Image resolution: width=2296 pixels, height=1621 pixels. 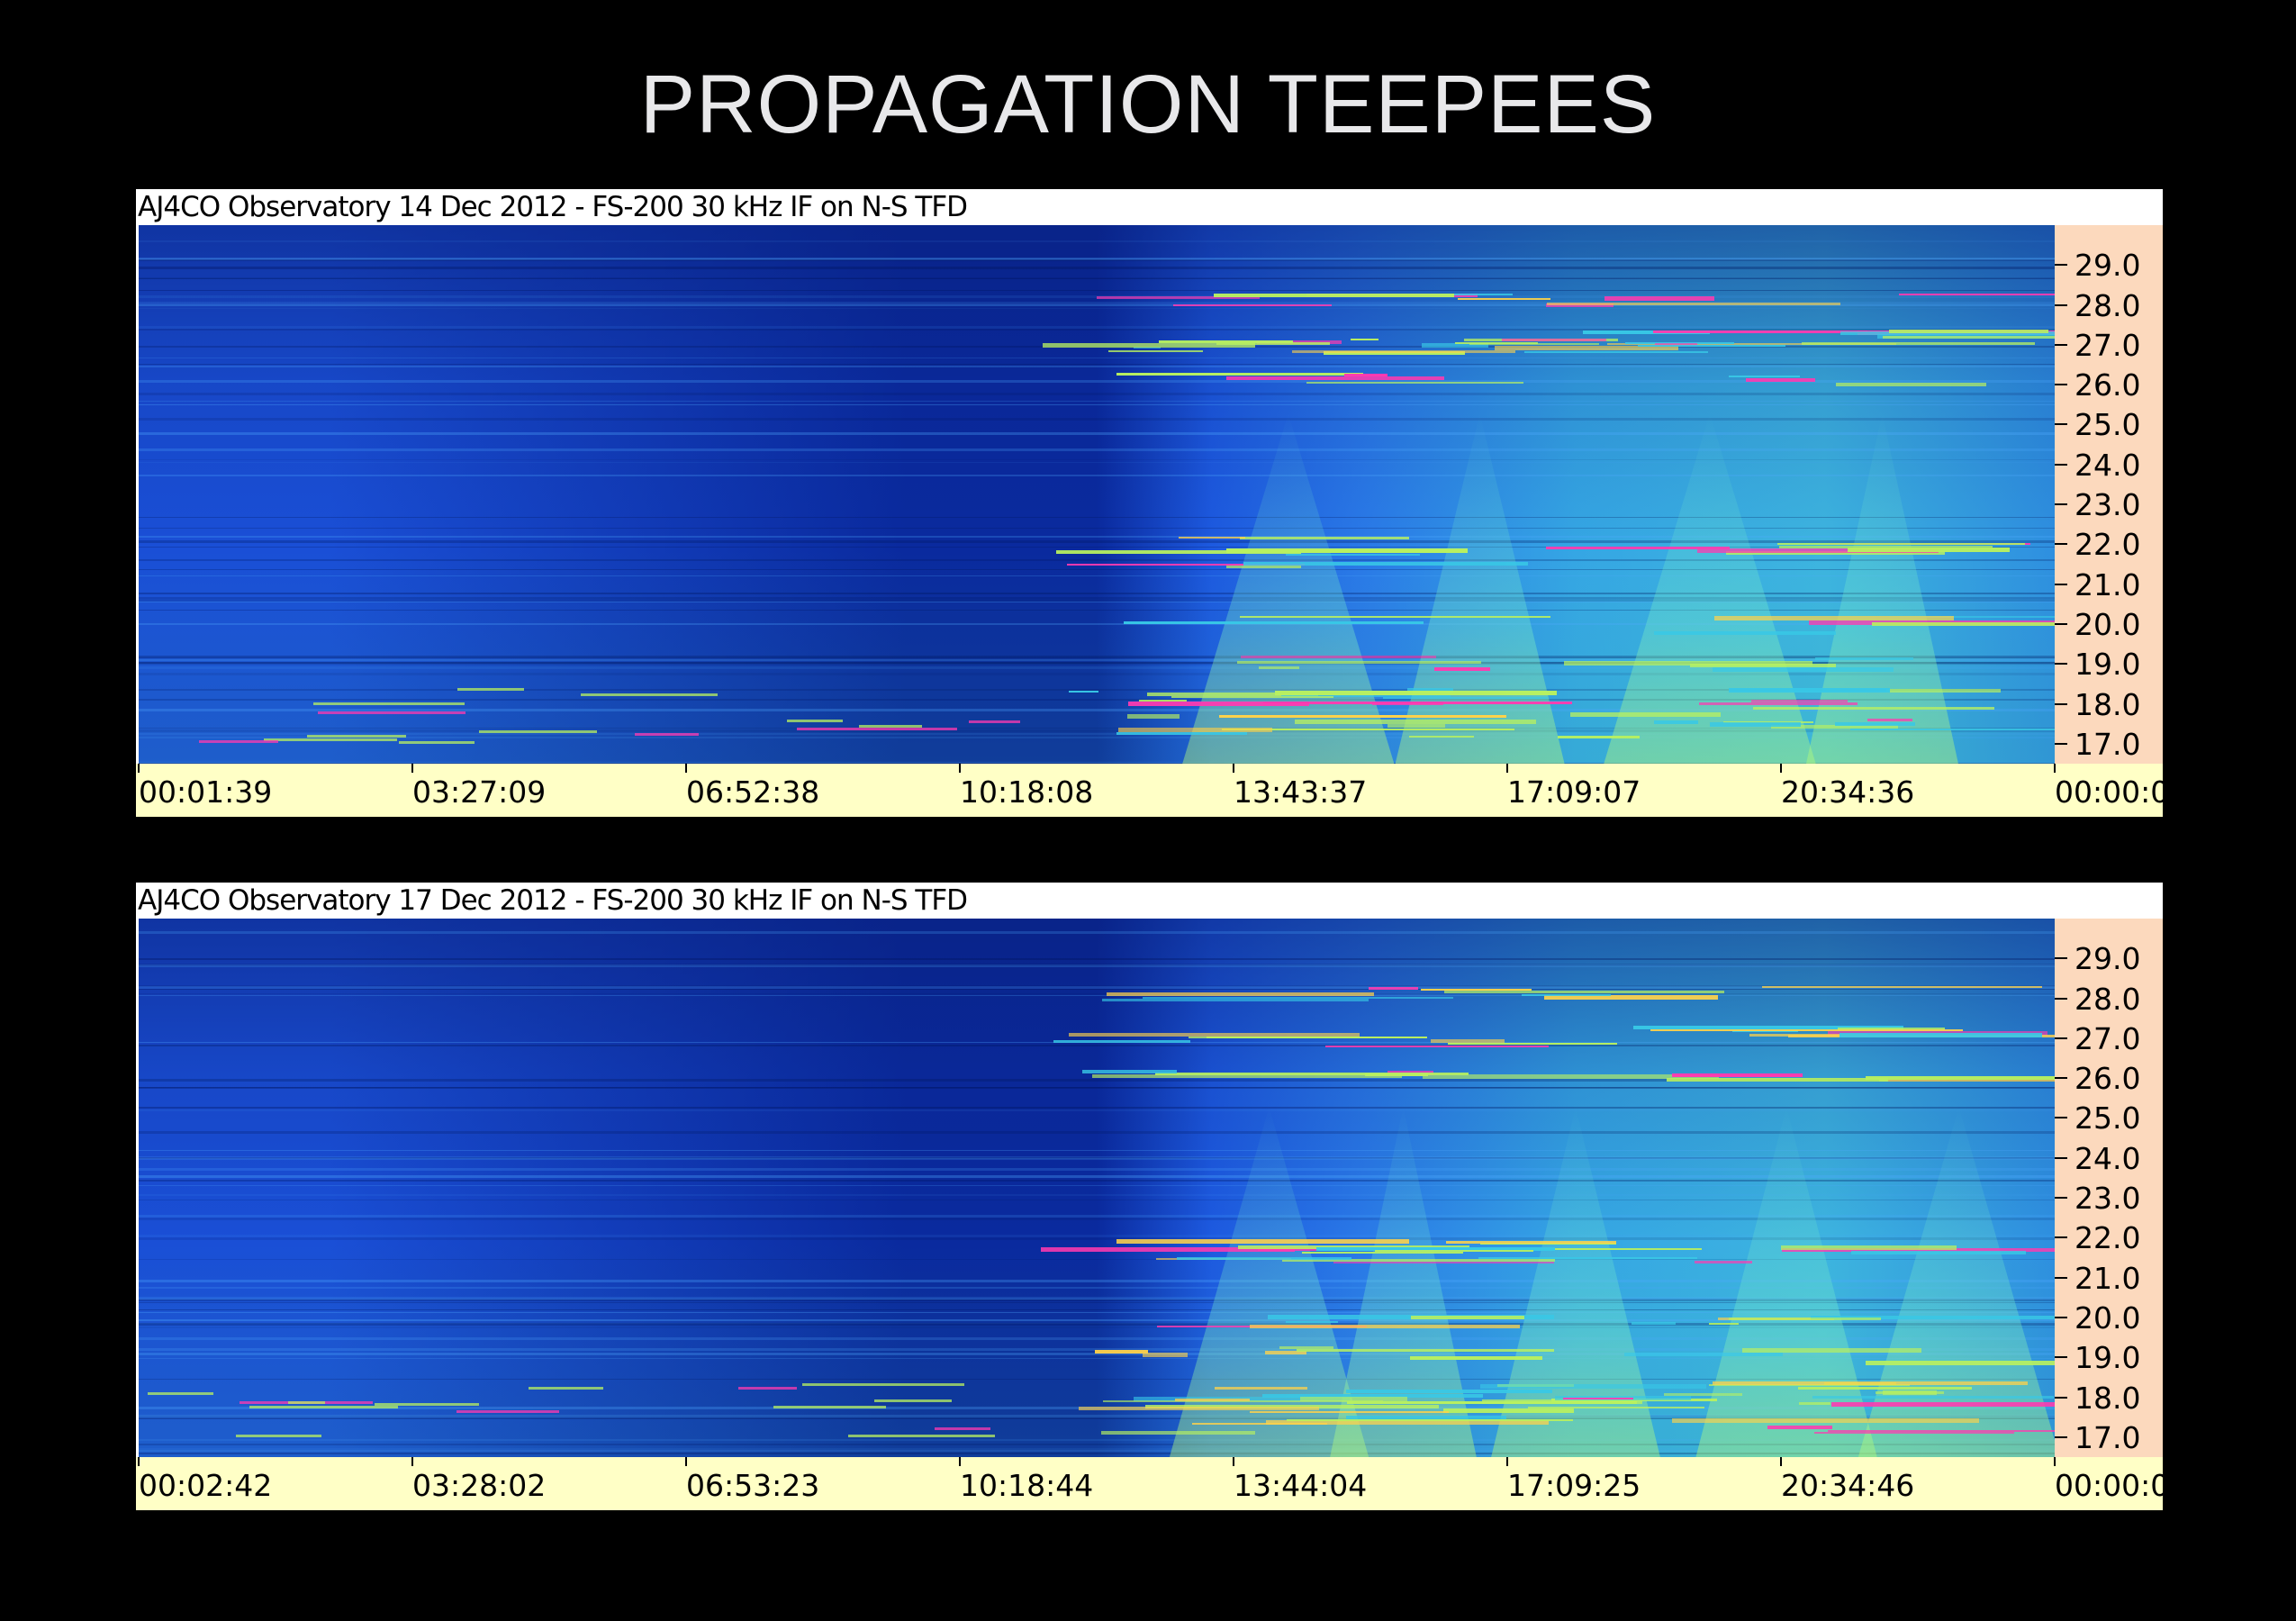 What do you see at coordinates (2108, 704) in the screenshot?
I see `y-tick-label: 18.0` at bounding box center [2108, 704].